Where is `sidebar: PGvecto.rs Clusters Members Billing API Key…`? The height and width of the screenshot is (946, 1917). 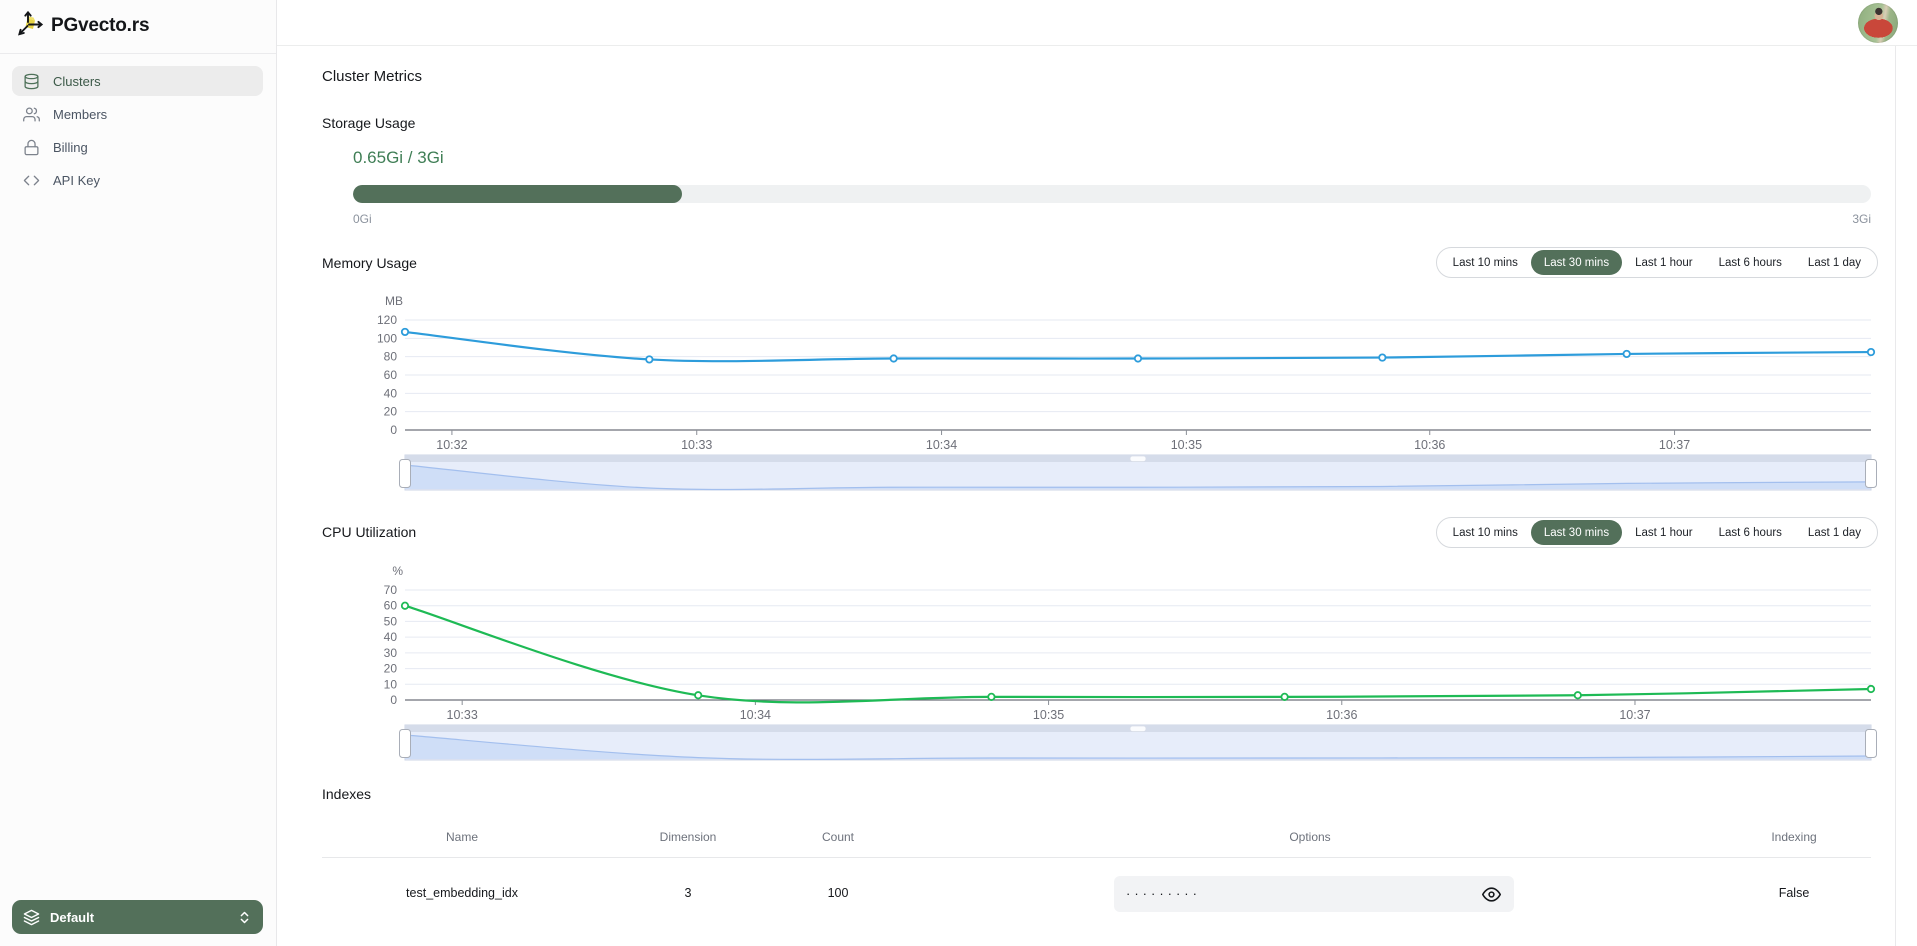
sidebar: PGvecto.rs Clusters Members Billing API Key… is located at coordinates (138, 473).